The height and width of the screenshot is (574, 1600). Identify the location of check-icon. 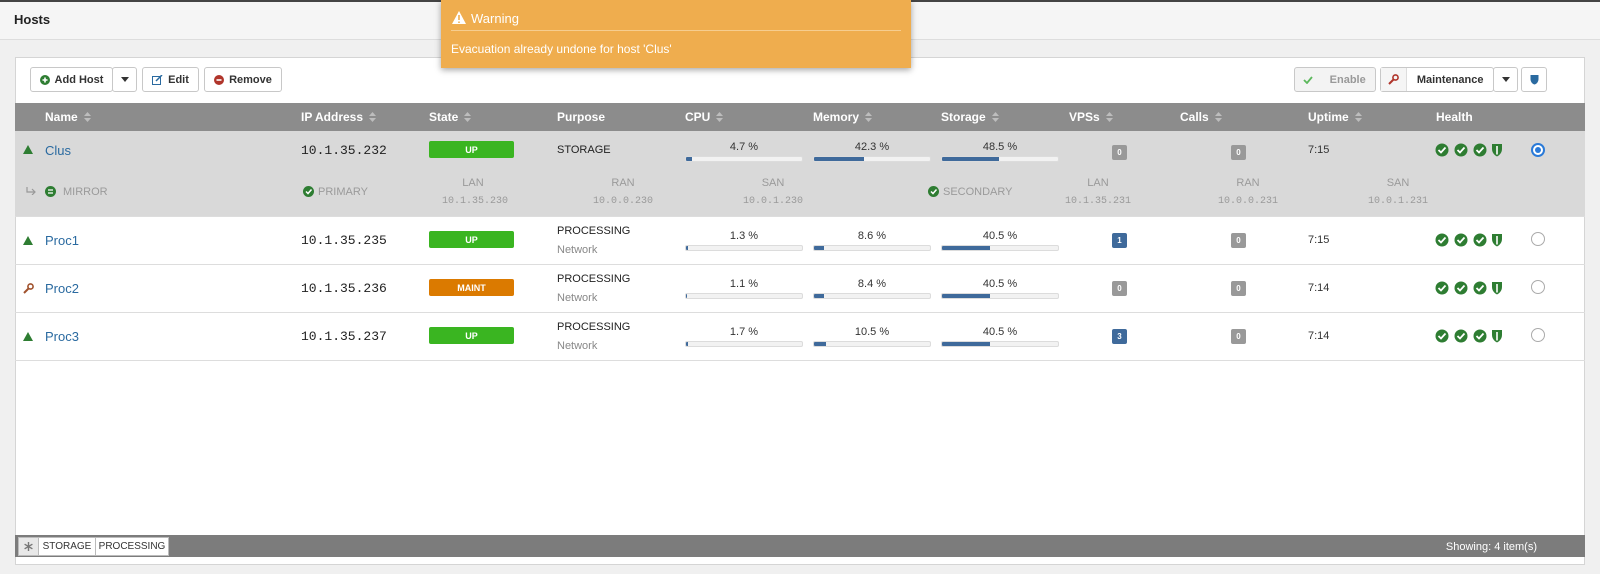
(1308, 79).